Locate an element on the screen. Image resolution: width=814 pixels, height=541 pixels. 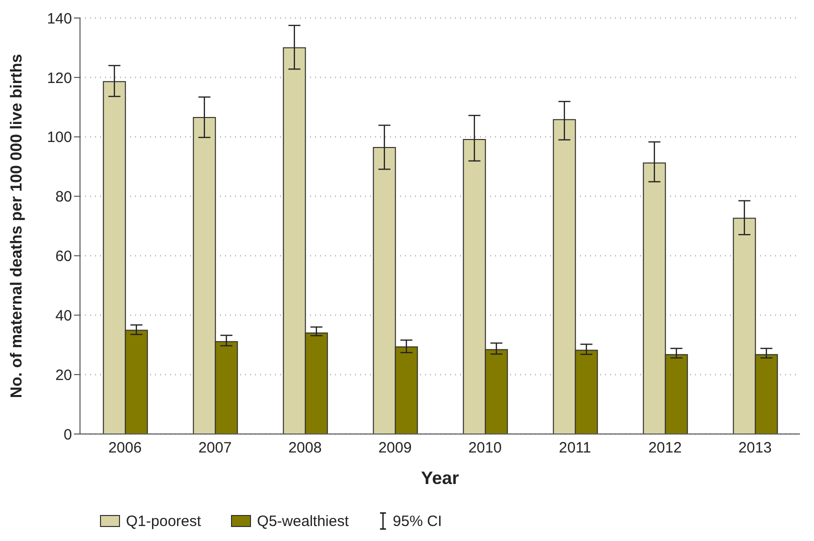
text: 95% CI is located at coordinates (417, 521).